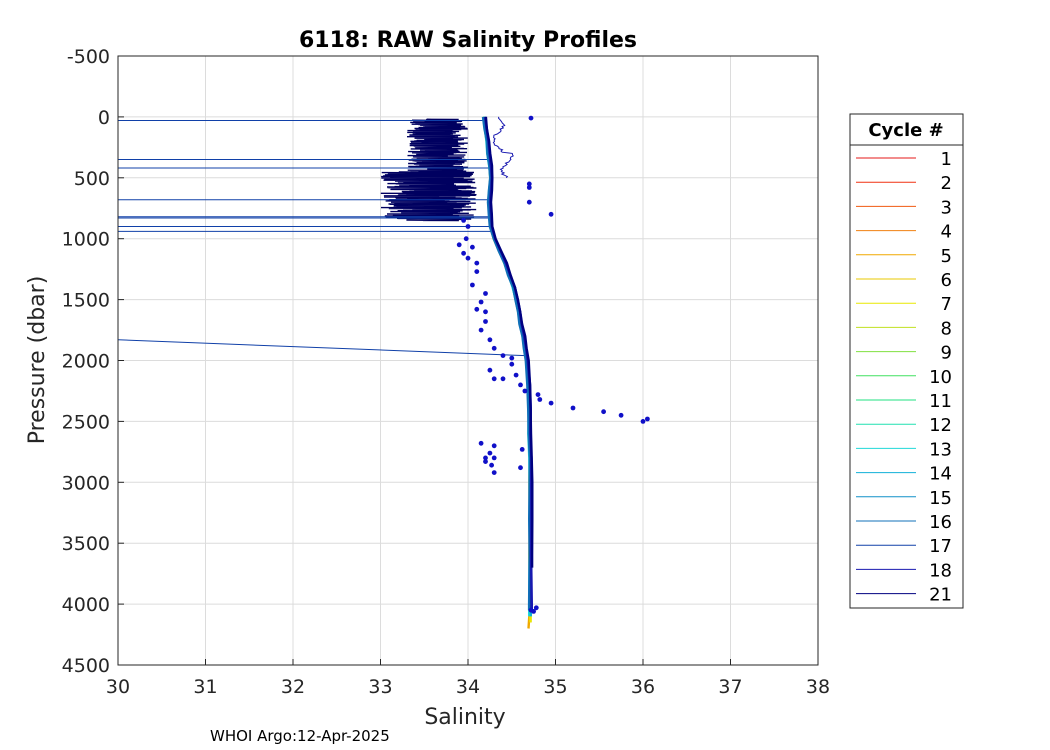 The height and width of the screenshot is (750, 1050). I want to click on legend-label: 8, so click(946, 328).